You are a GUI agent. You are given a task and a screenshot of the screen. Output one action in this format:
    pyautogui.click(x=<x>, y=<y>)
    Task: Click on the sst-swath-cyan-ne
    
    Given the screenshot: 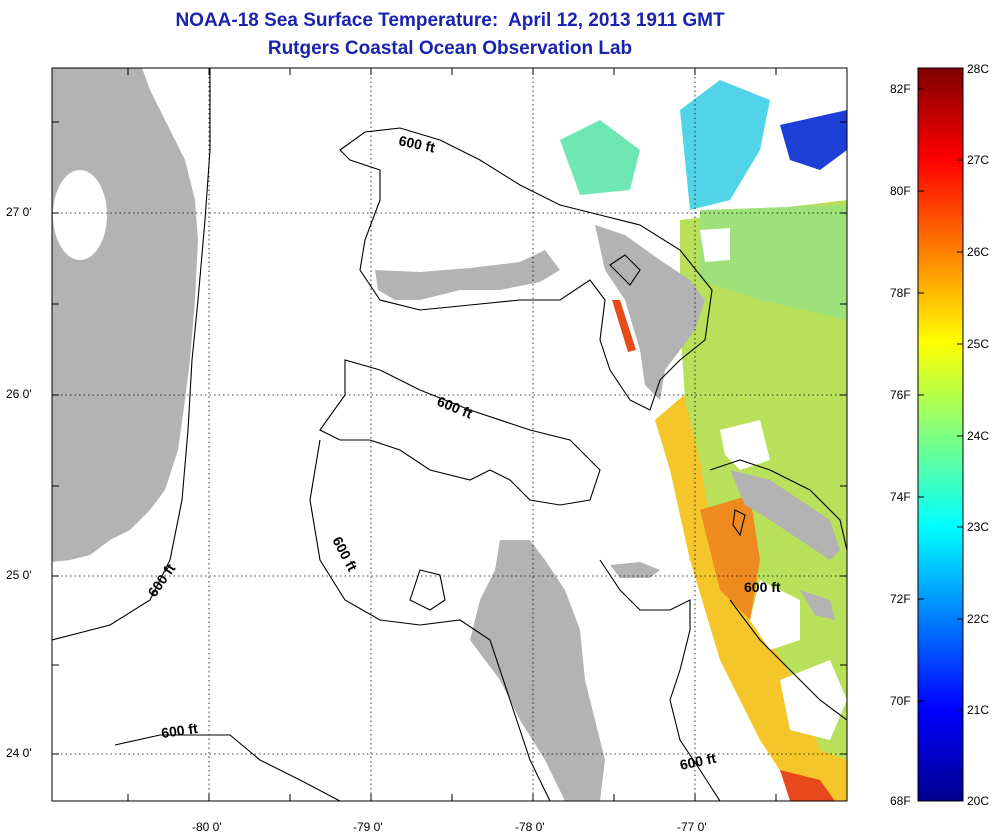 What is the action you would take?
    pyautogui.click(x=725, y=145)
    